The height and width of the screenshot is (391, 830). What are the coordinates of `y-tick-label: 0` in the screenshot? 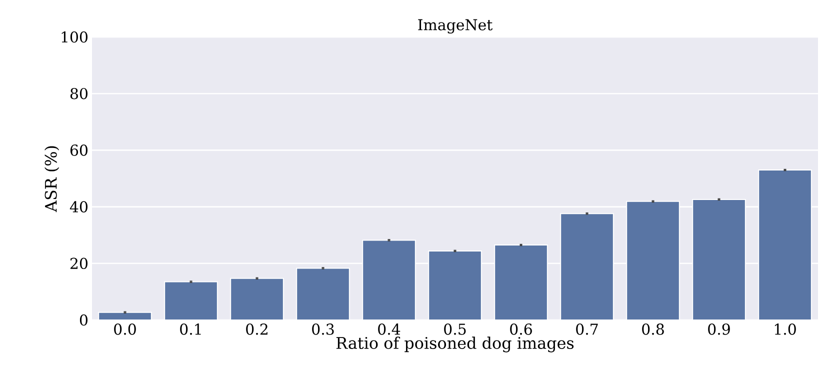 It's located at (84, 320).